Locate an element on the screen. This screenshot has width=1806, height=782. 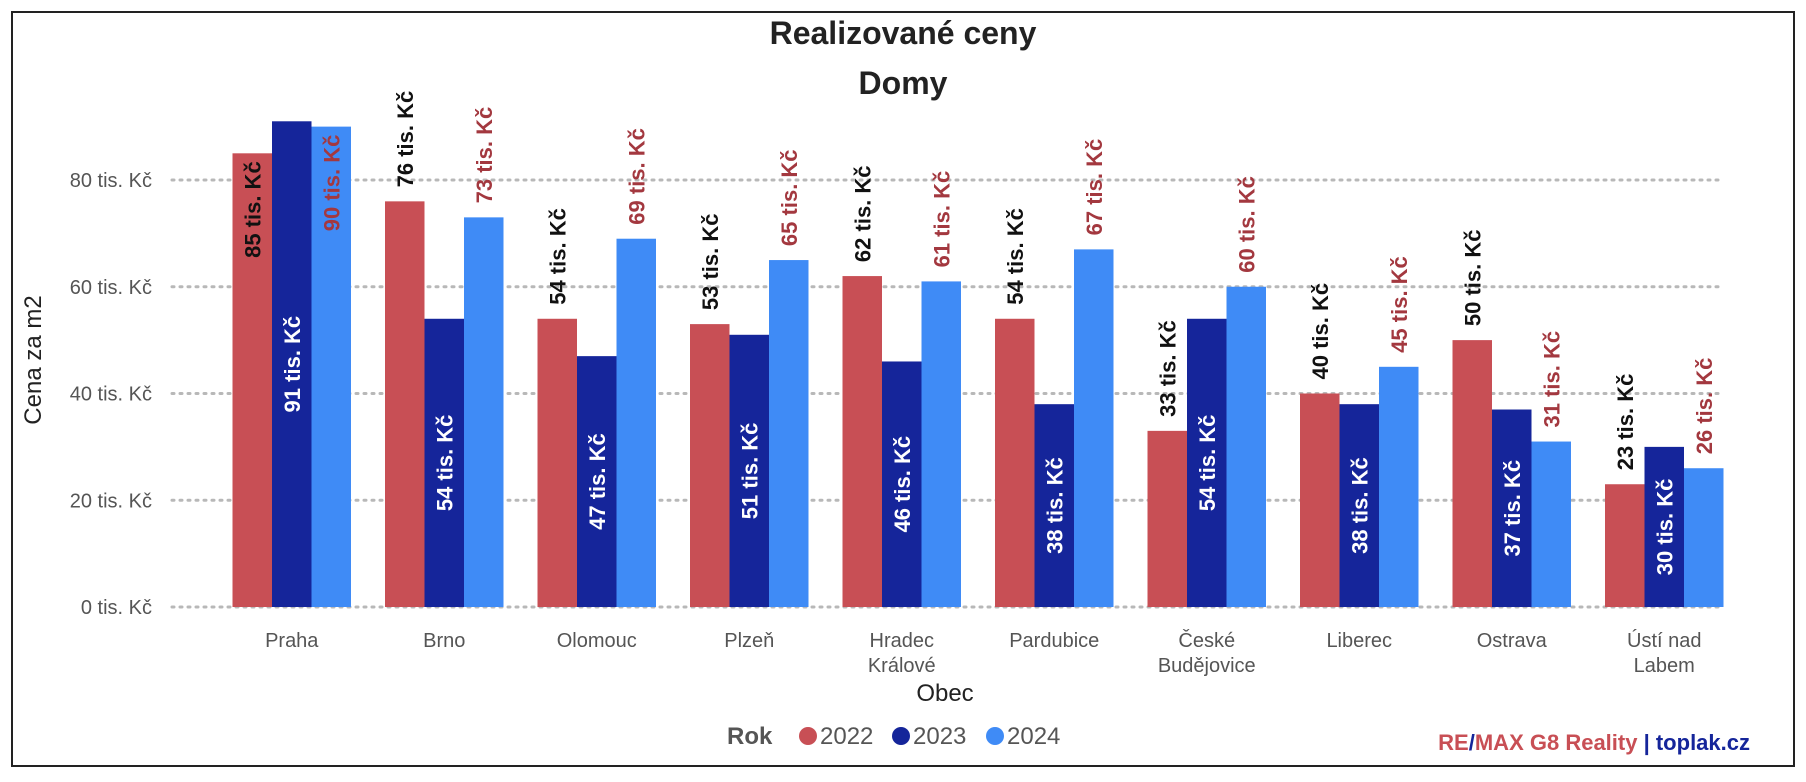
x-tick-label: Praha is located at coordinates (292, 641).